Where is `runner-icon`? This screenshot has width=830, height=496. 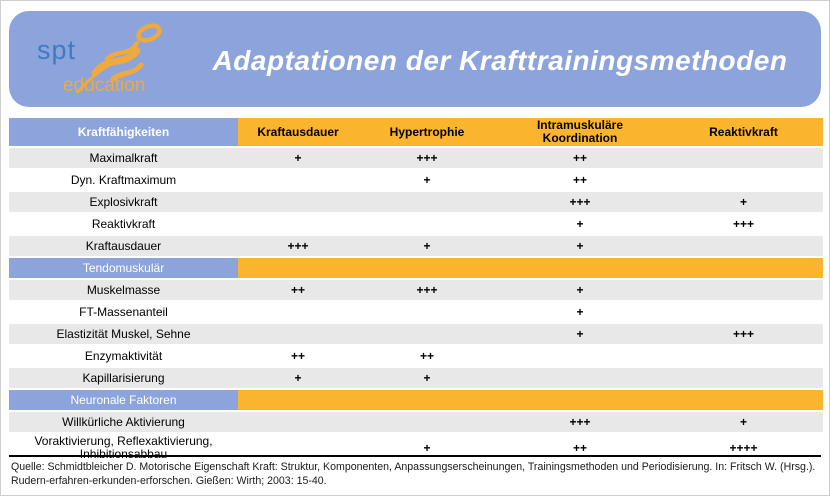 runner-icon is located at coordinates (118, 58).